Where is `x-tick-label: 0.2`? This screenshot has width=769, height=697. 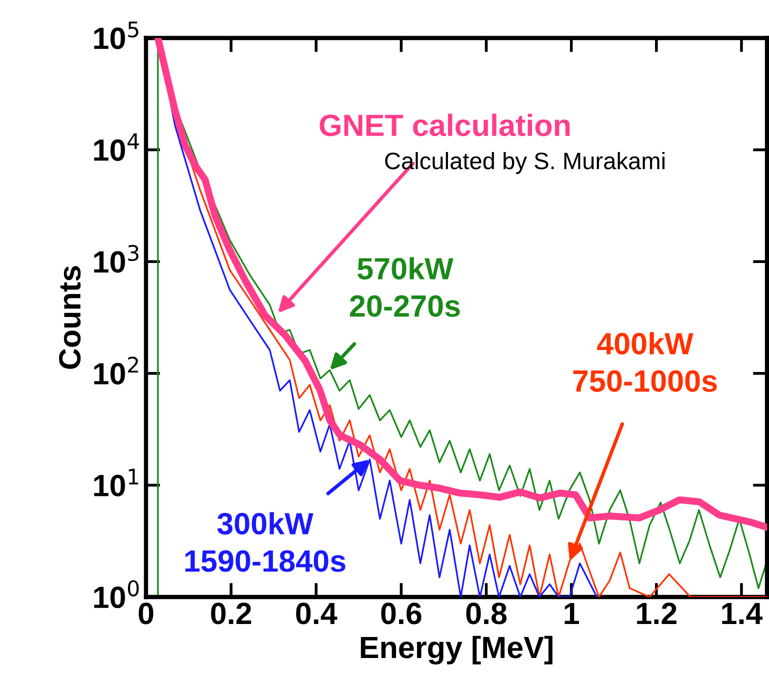
x-tick-label: 0.2 is located at coordinates (231, 613).